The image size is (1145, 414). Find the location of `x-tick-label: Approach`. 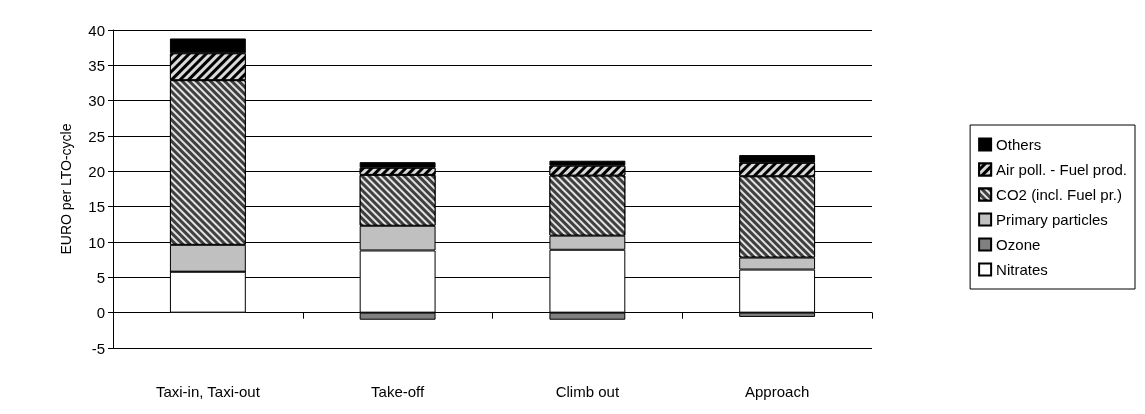

x-tick-label: Approach is located at coordinates (777, 391).